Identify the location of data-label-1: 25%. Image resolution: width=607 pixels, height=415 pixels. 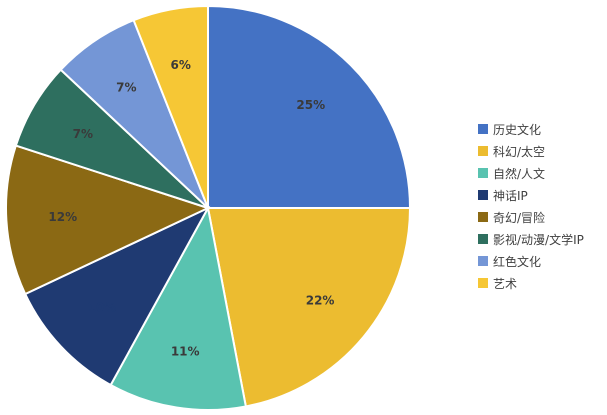
(310, 105).